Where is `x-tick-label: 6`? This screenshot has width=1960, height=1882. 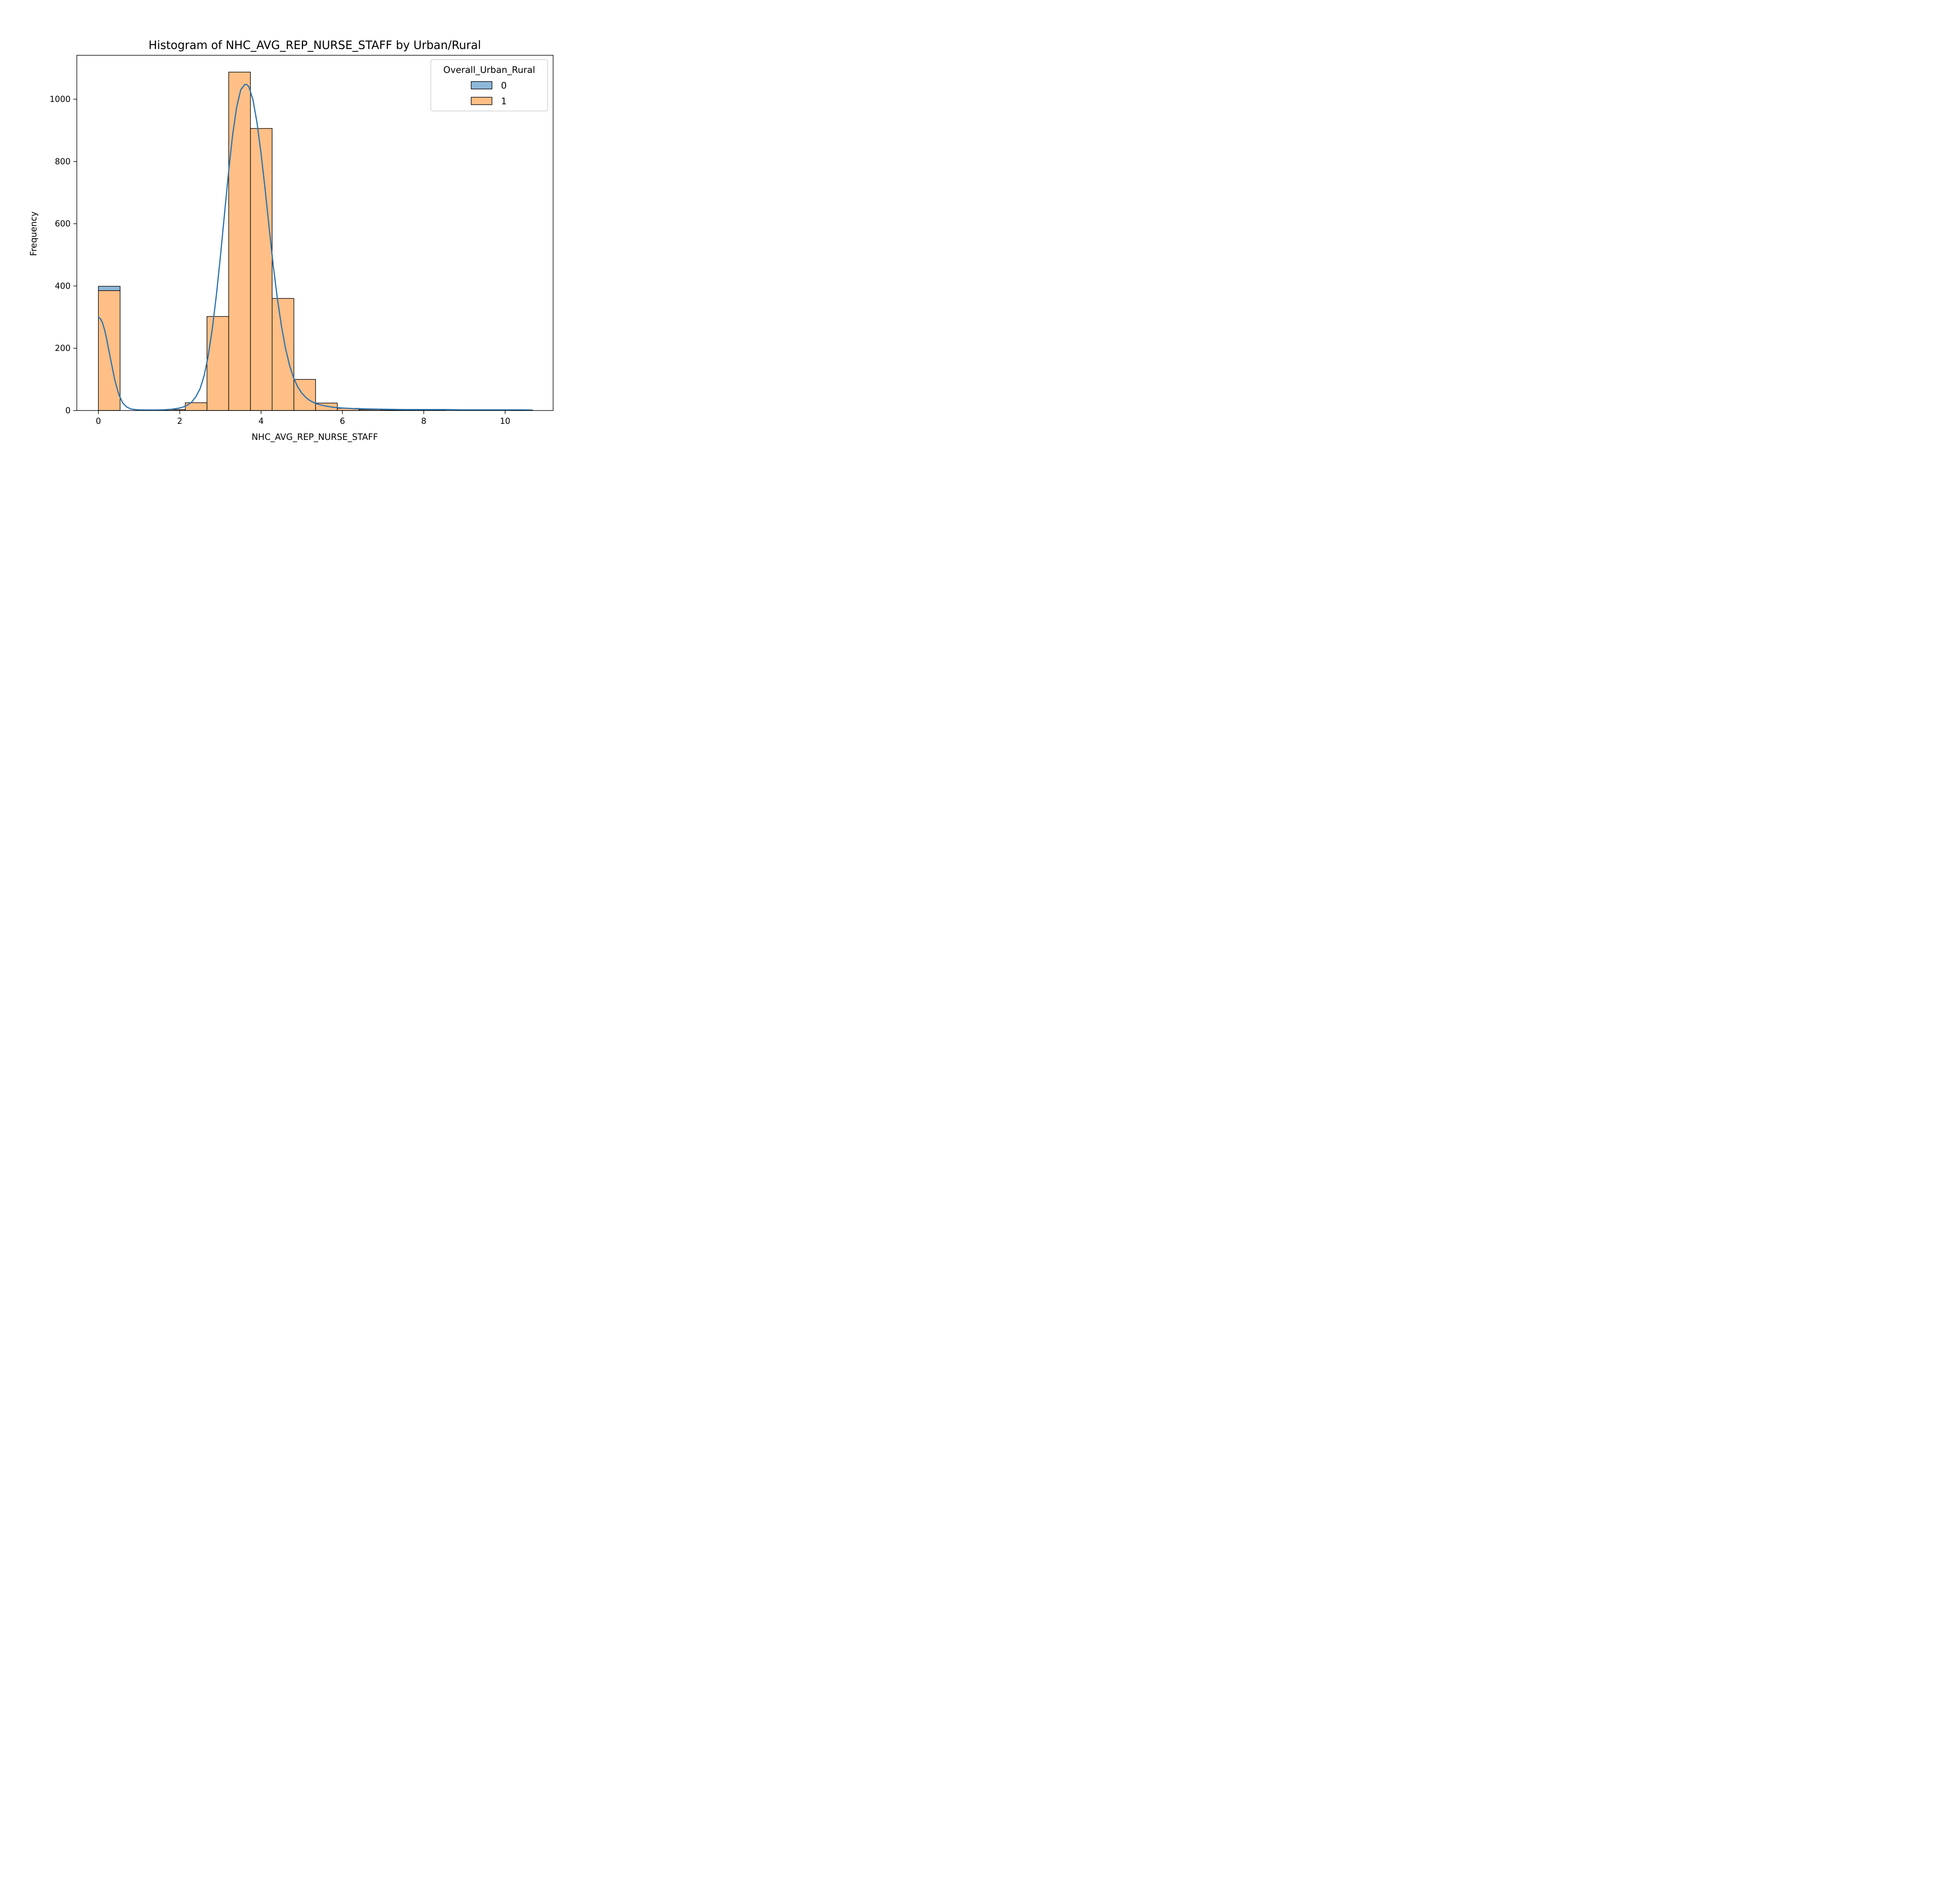
x-tick-label: 6 is located at coordinates (342, 421).